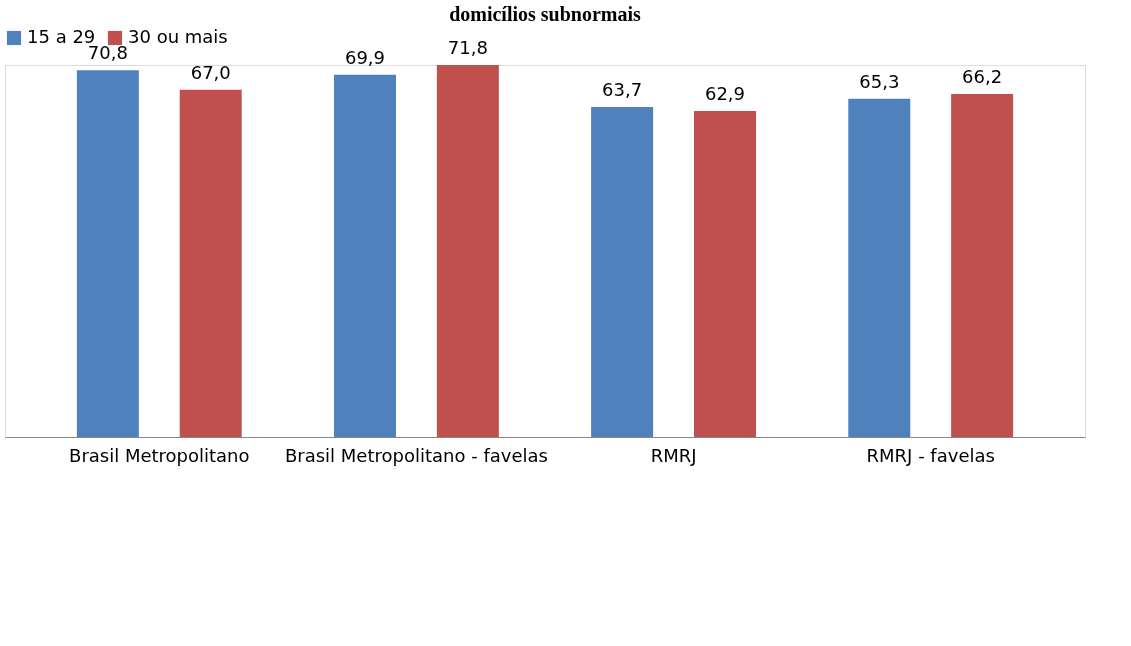  Describe the element at coordinates (545, 14) in the screenshot. I see `chart-title: domicílios subnormais` at that location.